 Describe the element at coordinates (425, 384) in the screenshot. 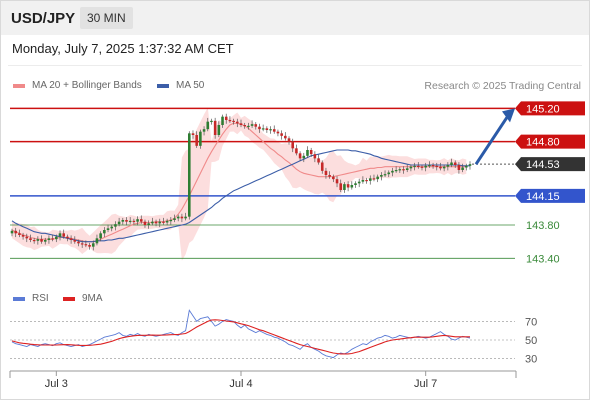

I see `x-axis-tick-label: Jul 7` at that location.